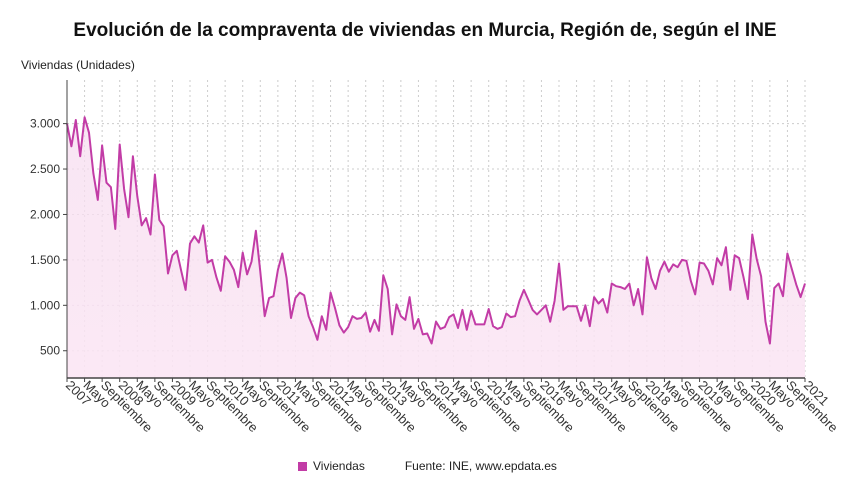 This screenshot has width=850, height=499. Describe the element at coordinates (302, 466) in the screenshot. I see `legend-swatch` at that location.